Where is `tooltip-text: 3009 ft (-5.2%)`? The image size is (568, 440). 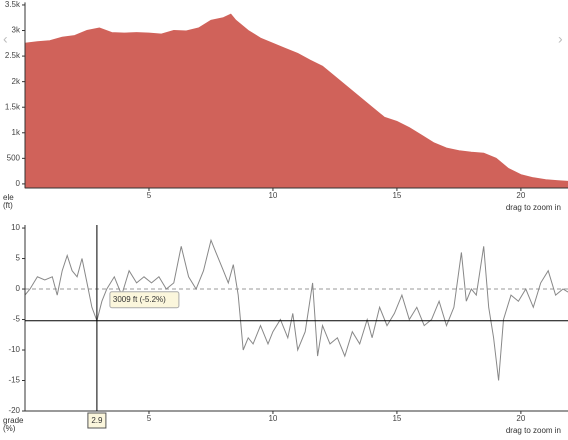
tooltip-text: 3009 ft (-5.2%) is located at coordinates (139, 299).